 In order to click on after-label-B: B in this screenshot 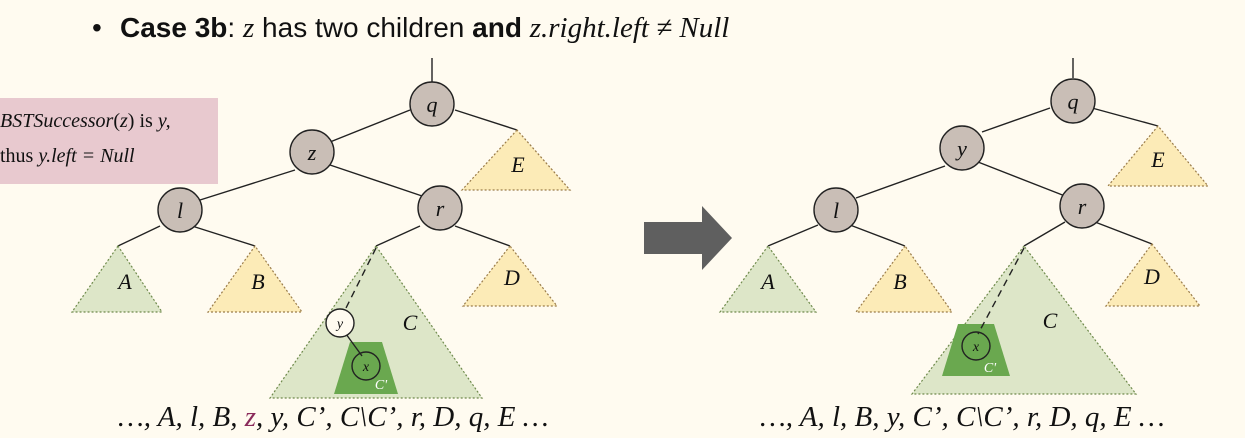, I will do `click(899, 281)`.